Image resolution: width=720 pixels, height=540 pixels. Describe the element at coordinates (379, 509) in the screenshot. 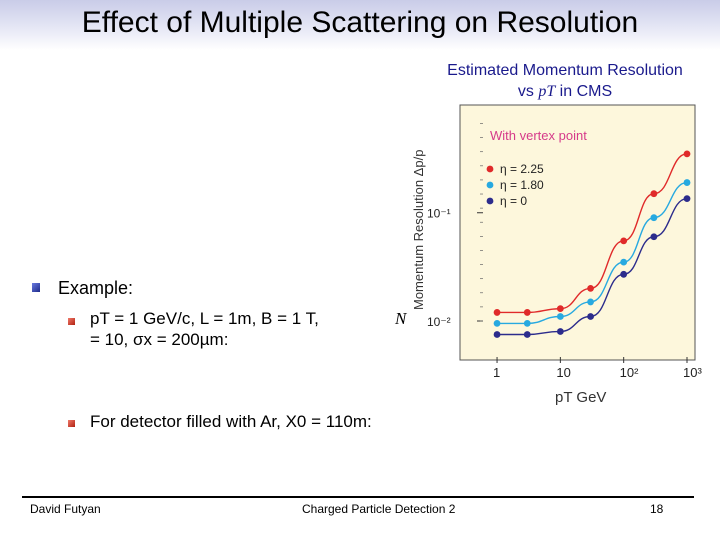

I see `footer-course: Charged Particle Detection 2` at that location.